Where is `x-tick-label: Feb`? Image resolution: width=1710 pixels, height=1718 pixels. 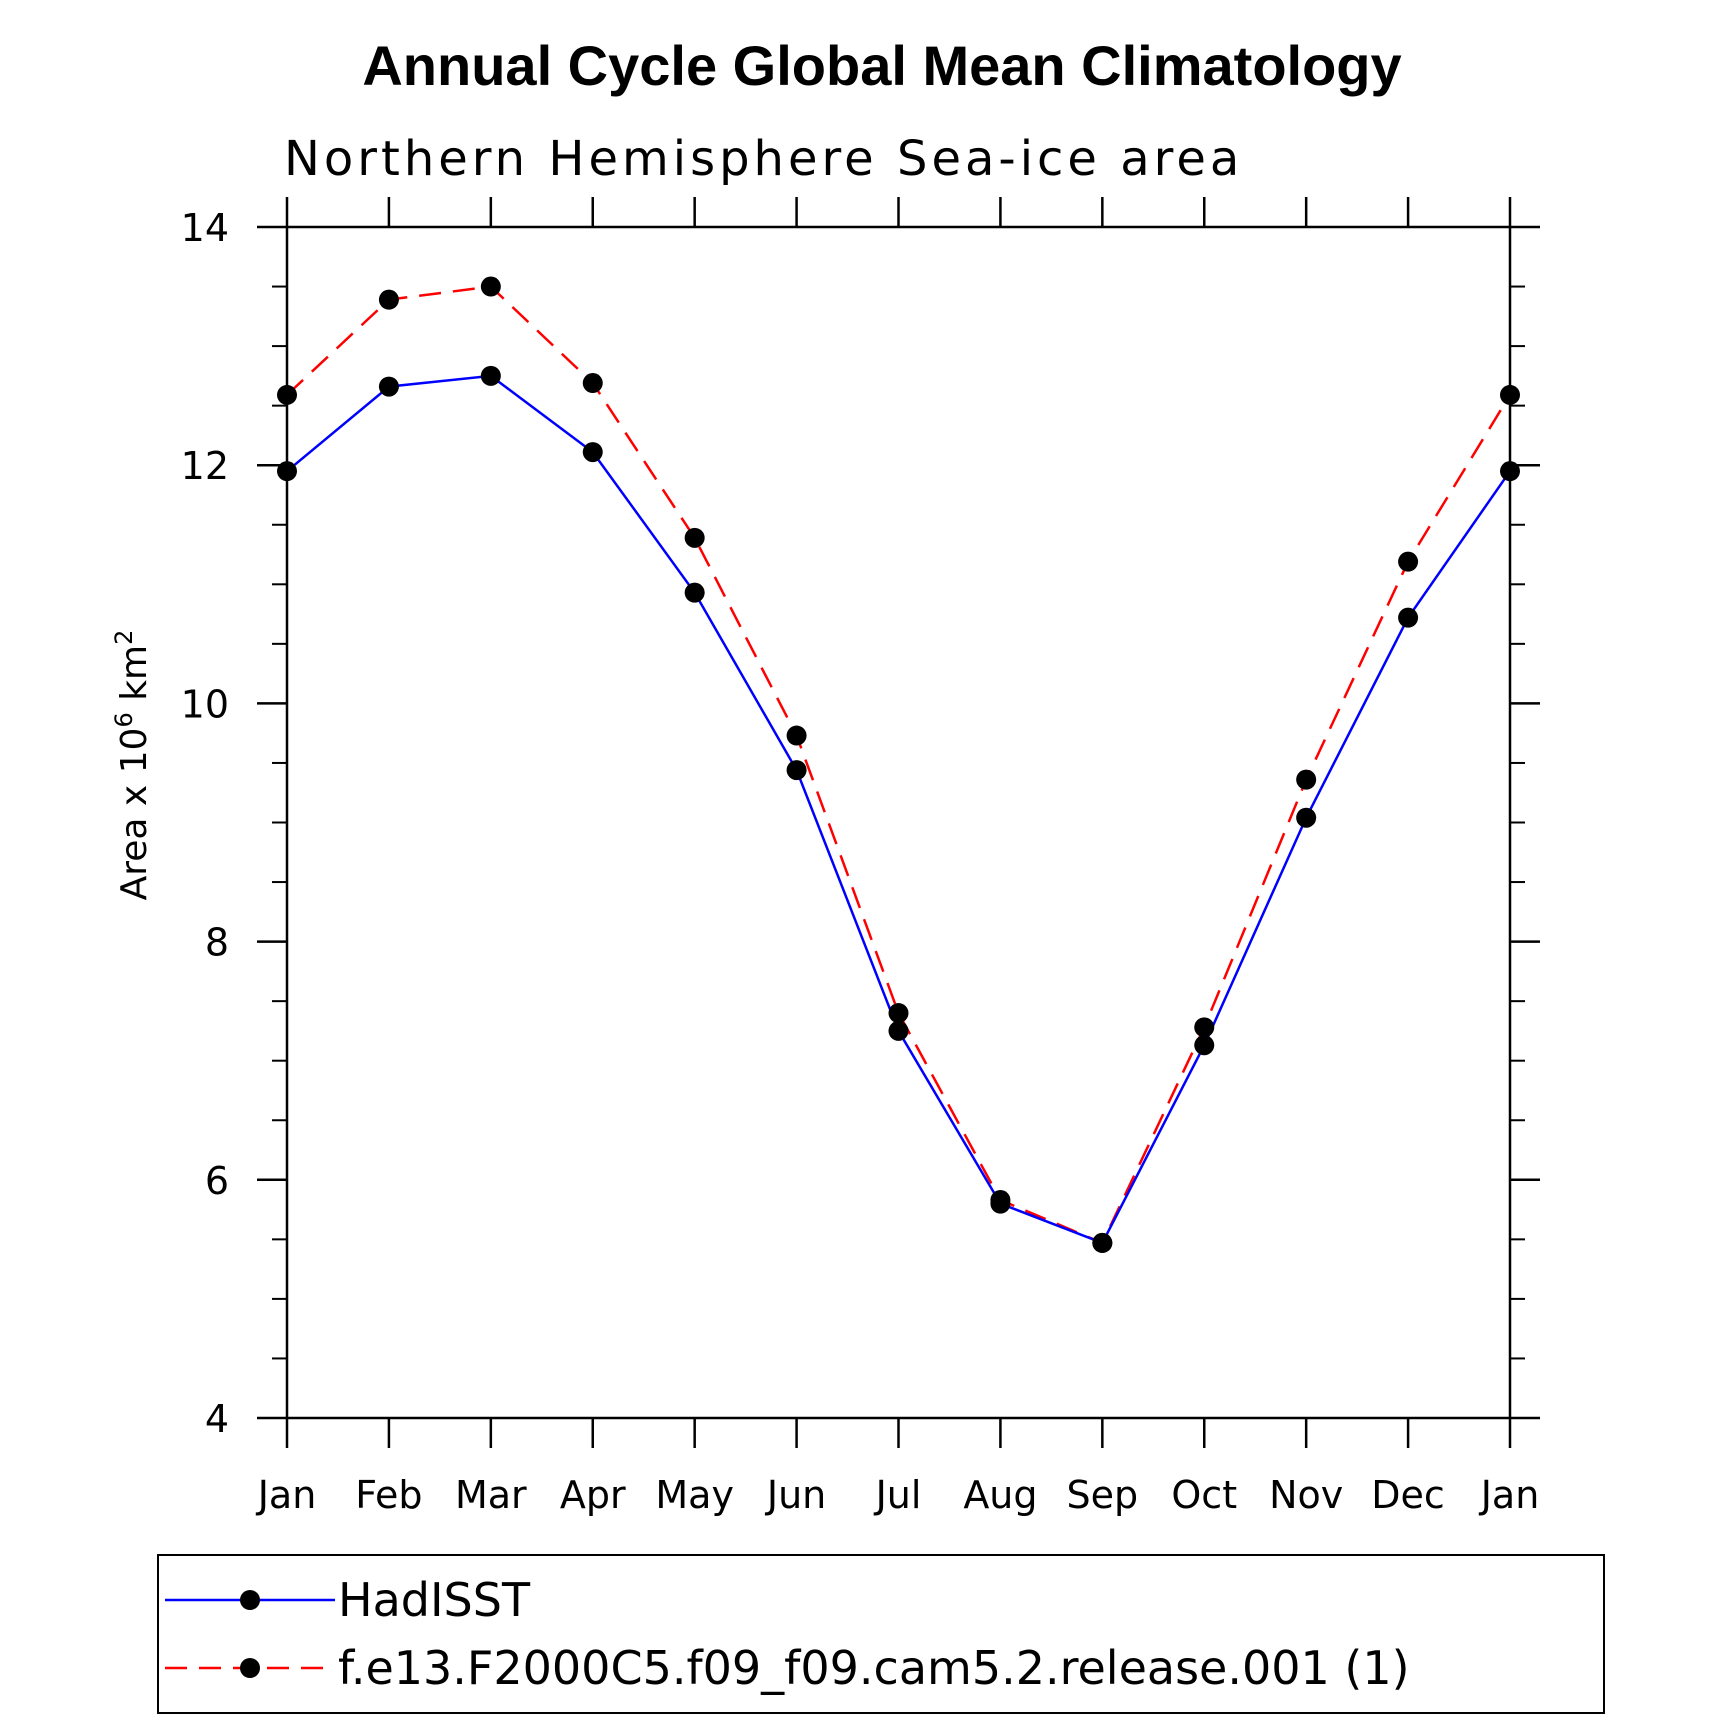 x-tick-label: Feb is located at coordinates (388, 1495).